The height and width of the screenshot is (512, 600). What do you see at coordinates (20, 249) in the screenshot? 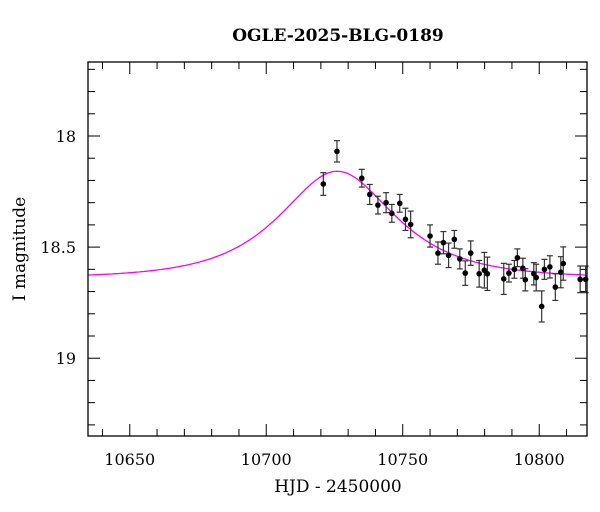
I see `y-axis-label: I magnitude` at bounding box center [20, 249].